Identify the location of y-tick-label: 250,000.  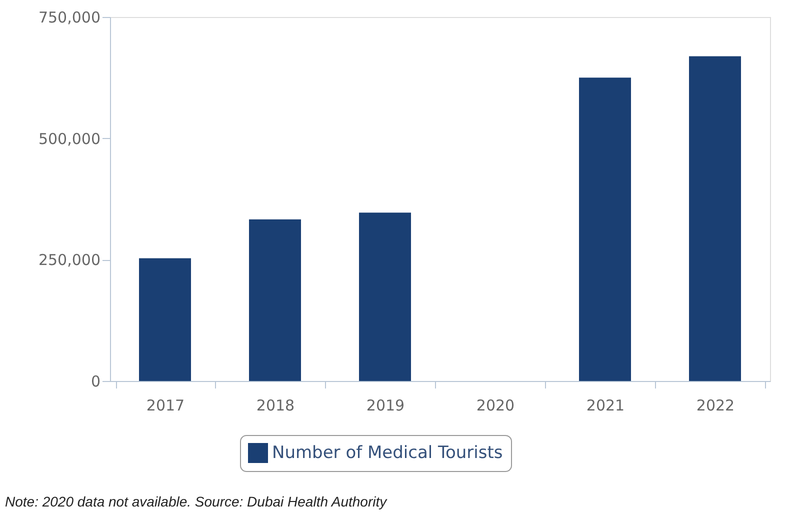
(69, 260).